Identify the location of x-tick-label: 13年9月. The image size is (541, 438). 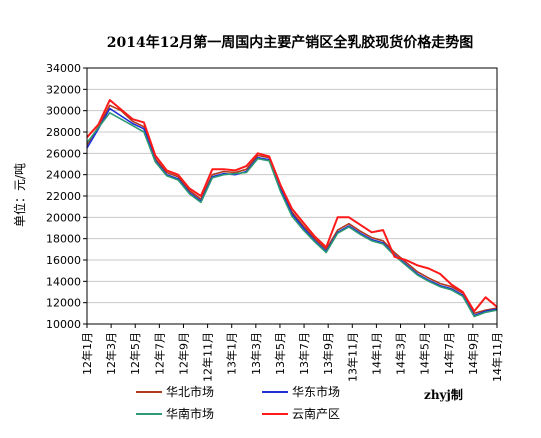
(328, 353).